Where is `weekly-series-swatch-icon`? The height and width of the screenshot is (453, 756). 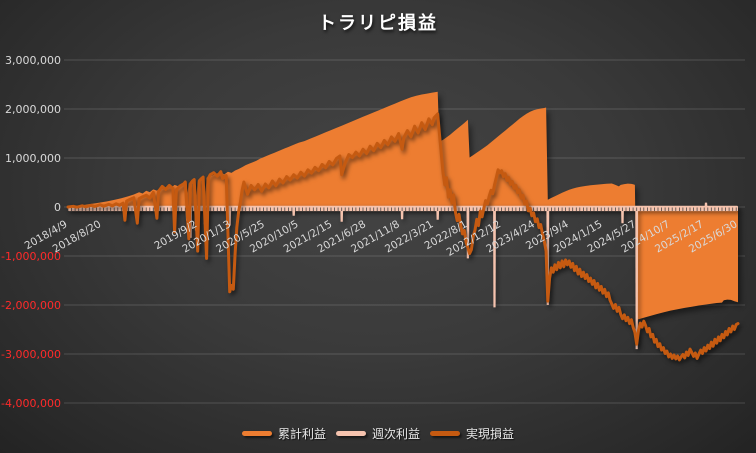 weekly-series-swatch-icon is located at coordinates (350, 433).